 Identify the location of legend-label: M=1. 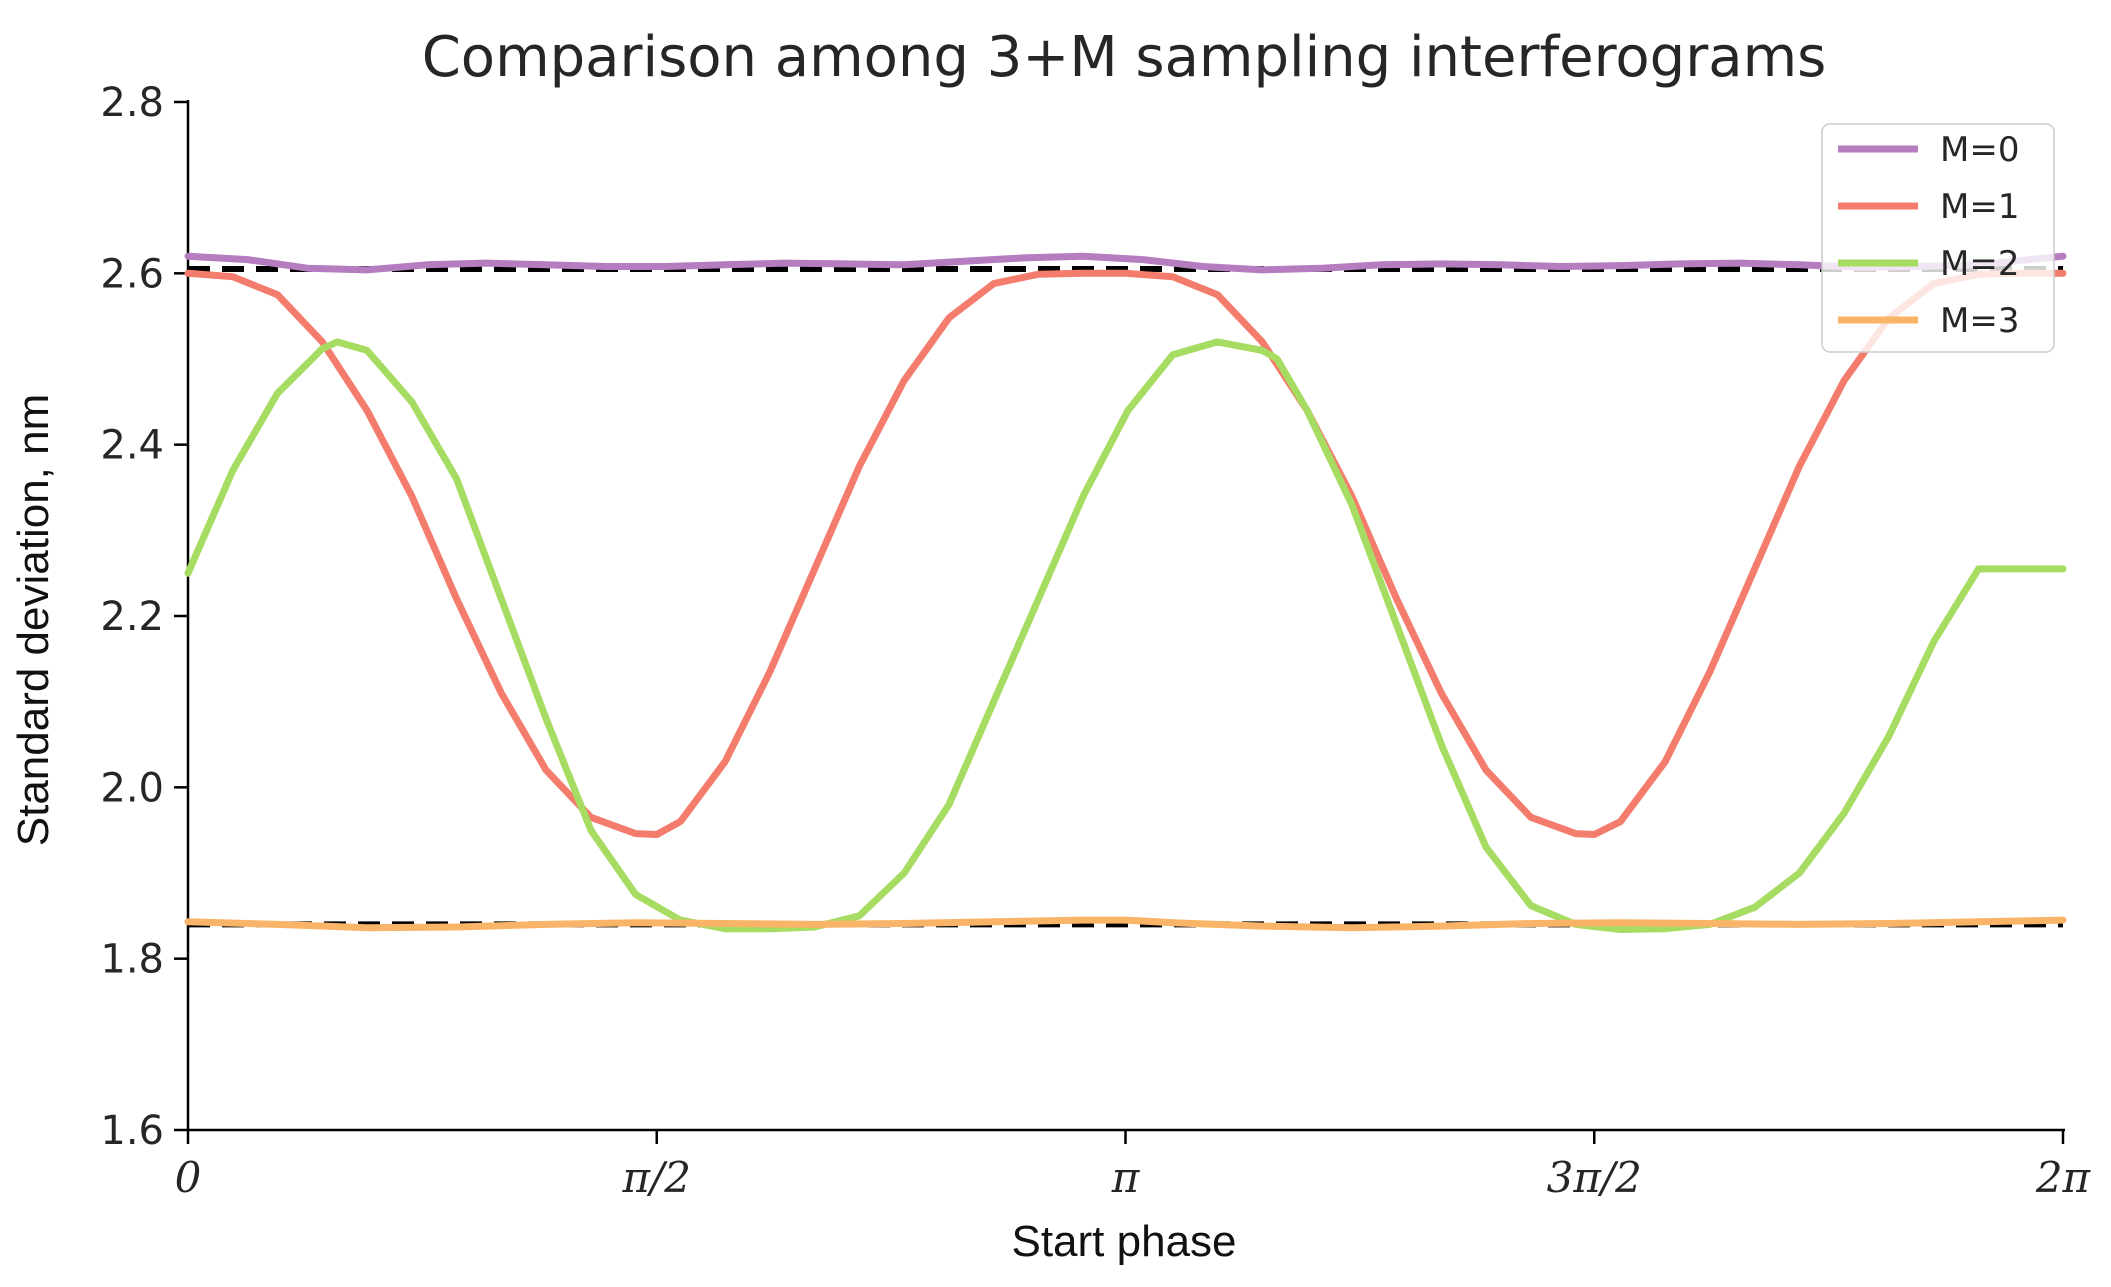
(1979, 207).